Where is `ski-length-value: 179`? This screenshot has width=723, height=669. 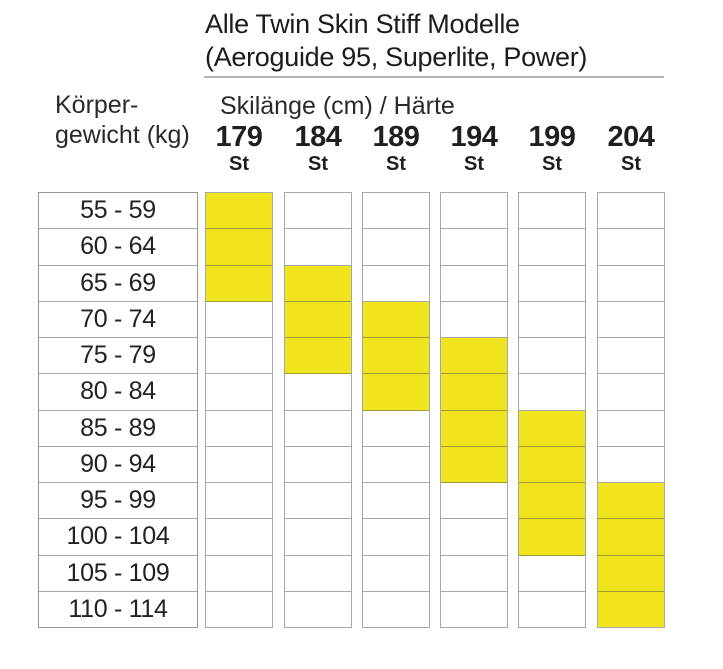 ski-length-value: 179 is located at coordinates (239, 137).